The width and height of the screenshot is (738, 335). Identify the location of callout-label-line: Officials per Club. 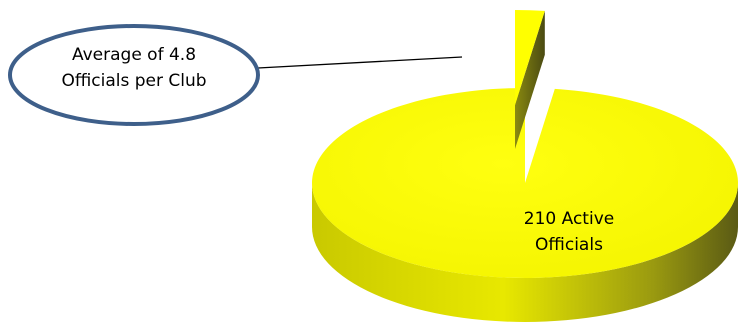
(133, 81).